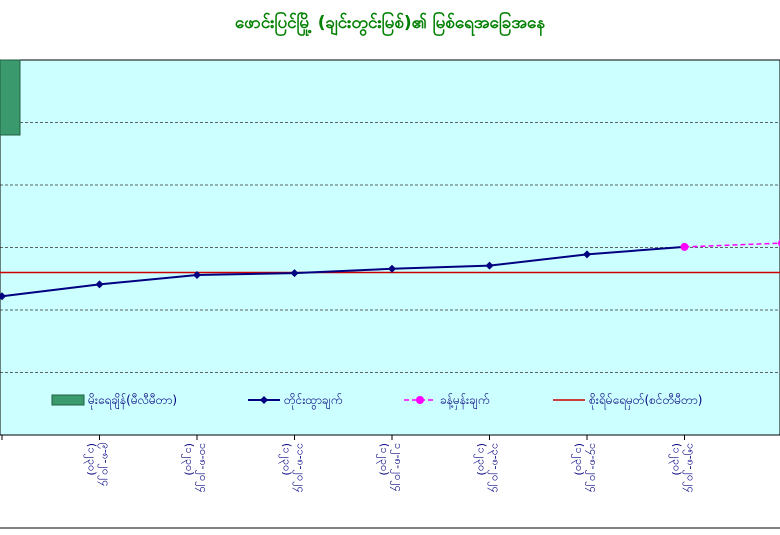 The width and height of the screenshot is (780, 535). What do you see at coordinates (313, 401) in the screenshot?
I see `legend-label-observed: တိုင်းထွာချက်` at bounding box center [313, 401].